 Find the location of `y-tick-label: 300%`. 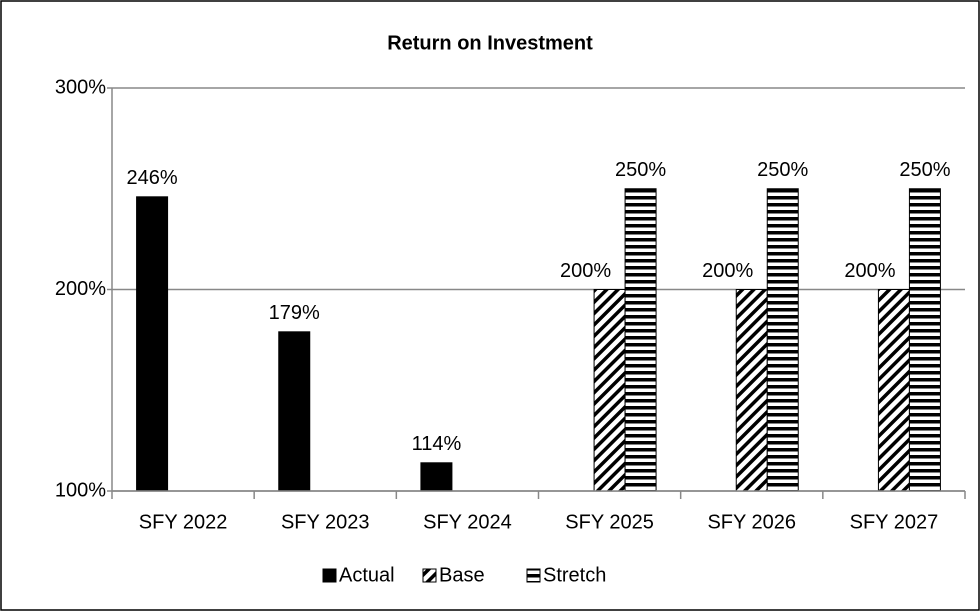

y-tick-label: 300% is located at coordinates (80, 87).